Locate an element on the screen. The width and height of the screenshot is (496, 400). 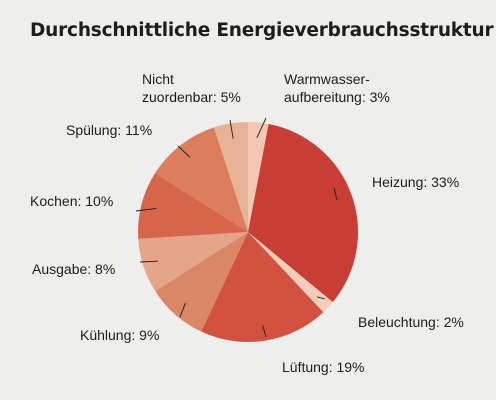
slice-label-line: Lüftung: 19% is located at coordinates (323, 367).